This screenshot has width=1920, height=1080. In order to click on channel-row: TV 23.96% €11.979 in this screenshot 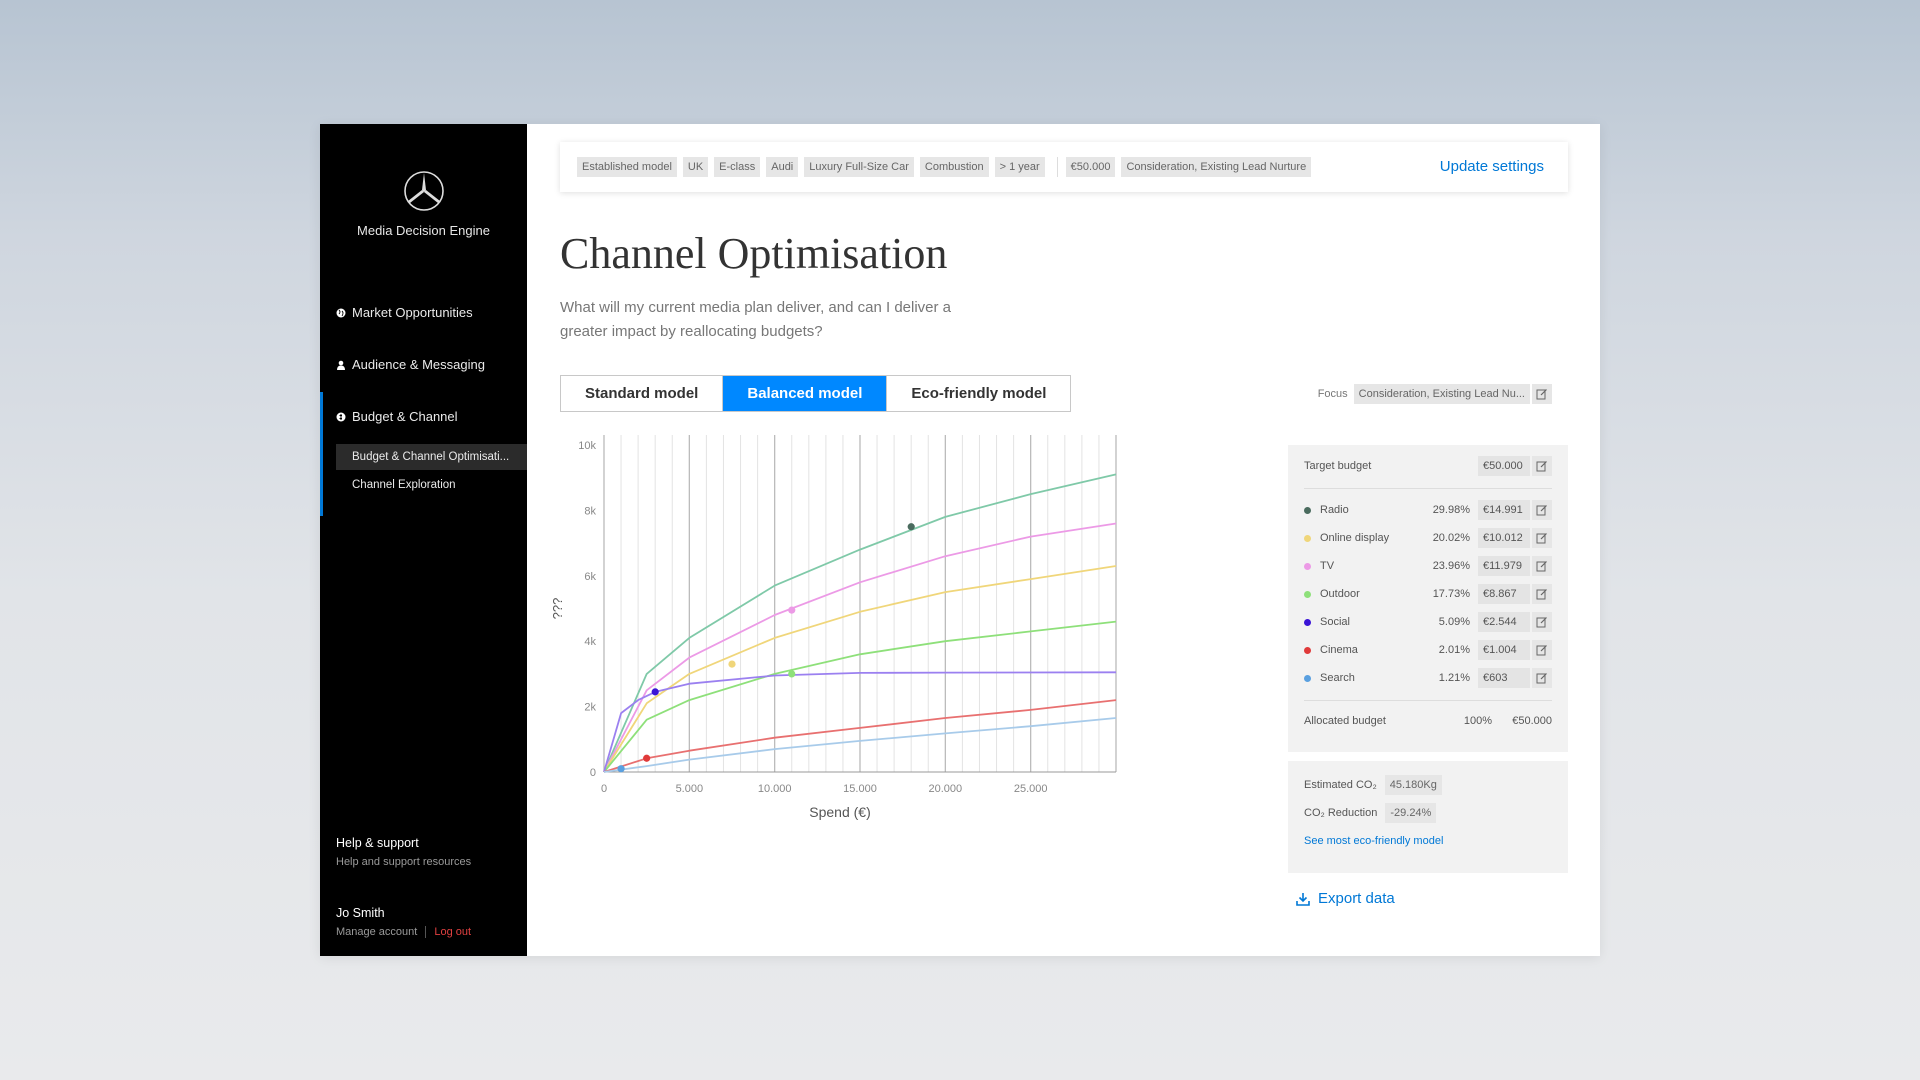, I will do `click(1428, 566)`.